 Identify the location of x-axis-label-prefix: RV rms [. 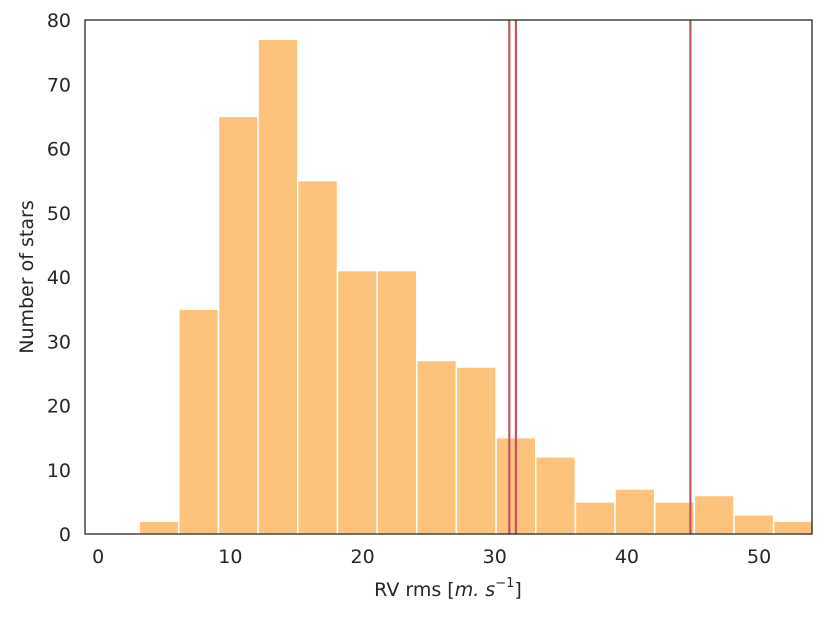
(414, 590).